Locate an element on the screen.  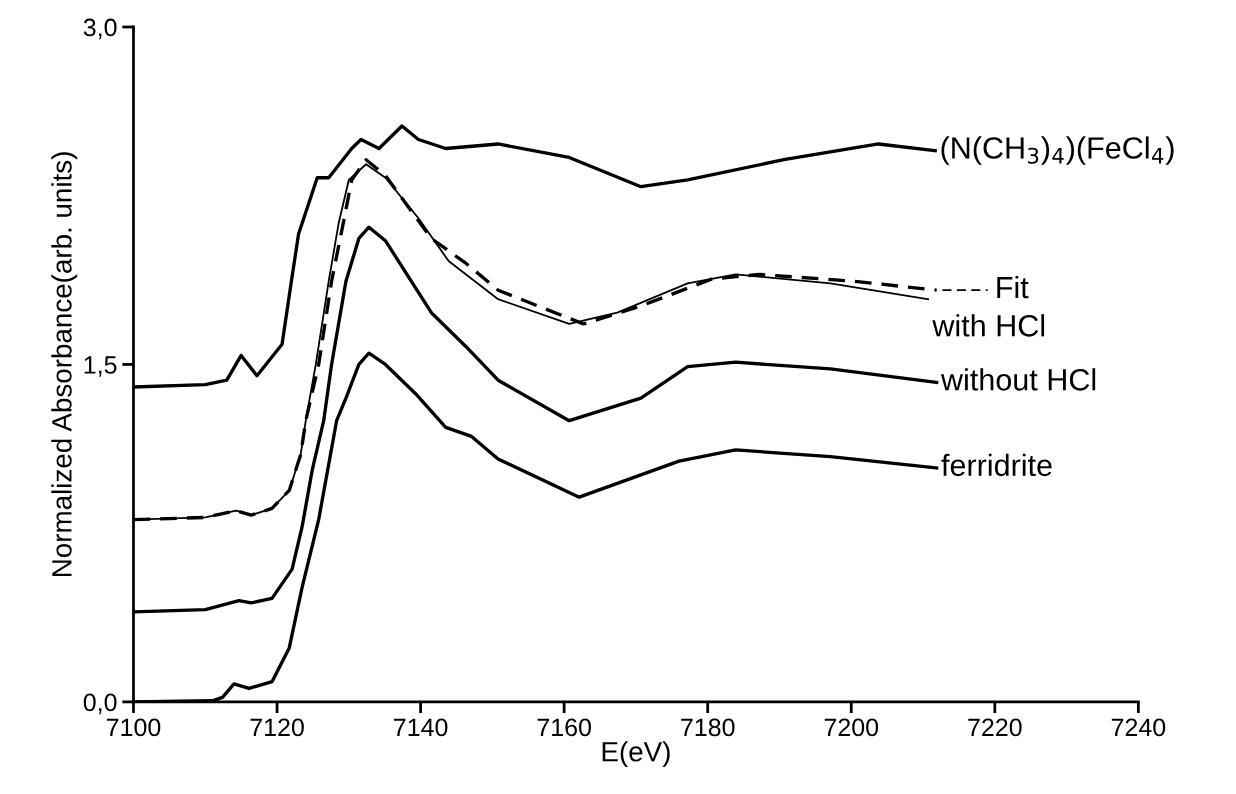
y-tick-label: 1,5 is located at coordinates (100, 366).